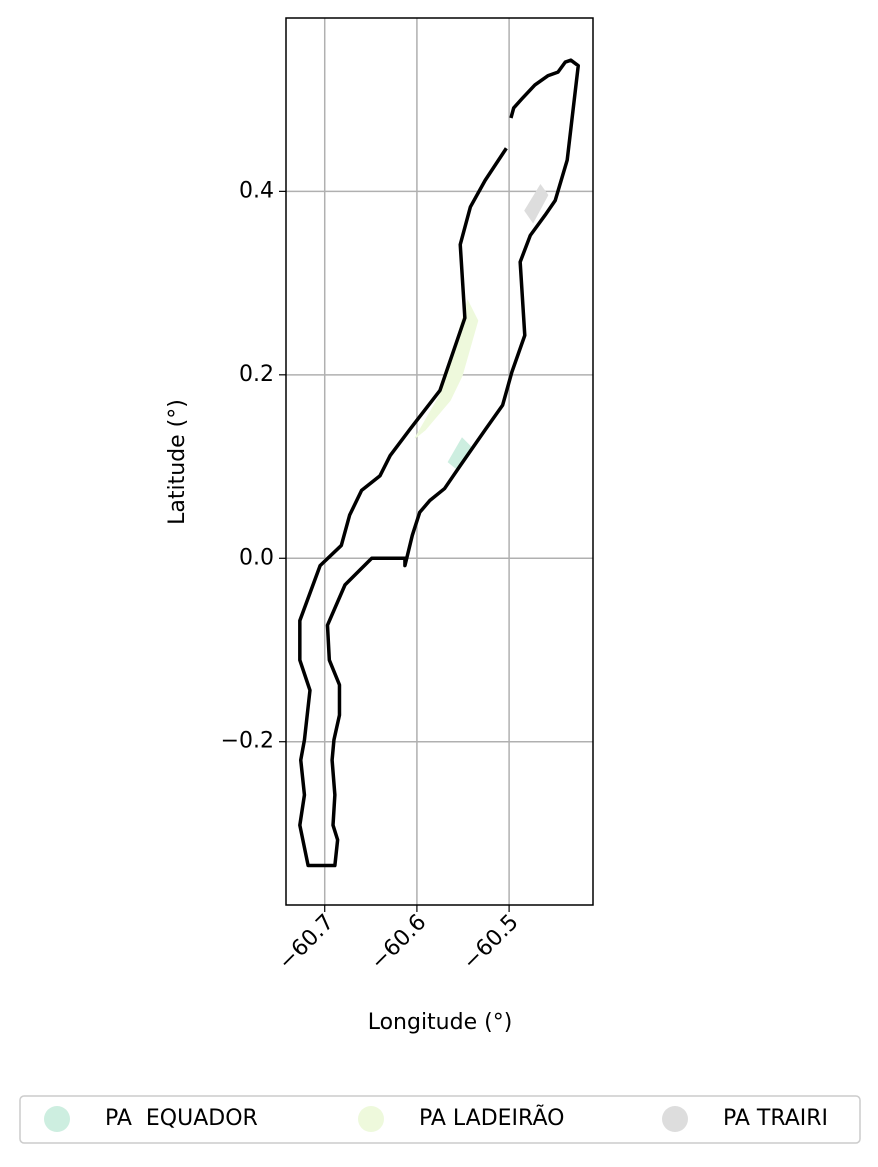  Describe the element at coordinates (775, 1118) in the screenshot. I see `legend-label: PA TRAIRI` at that location.